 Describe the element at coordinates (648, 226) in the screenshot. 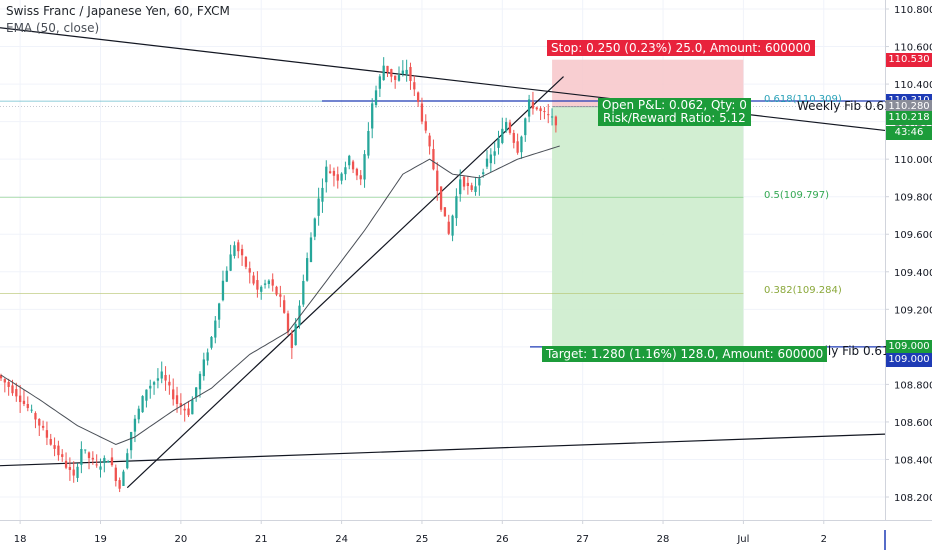

I see `target-zone` at that location.